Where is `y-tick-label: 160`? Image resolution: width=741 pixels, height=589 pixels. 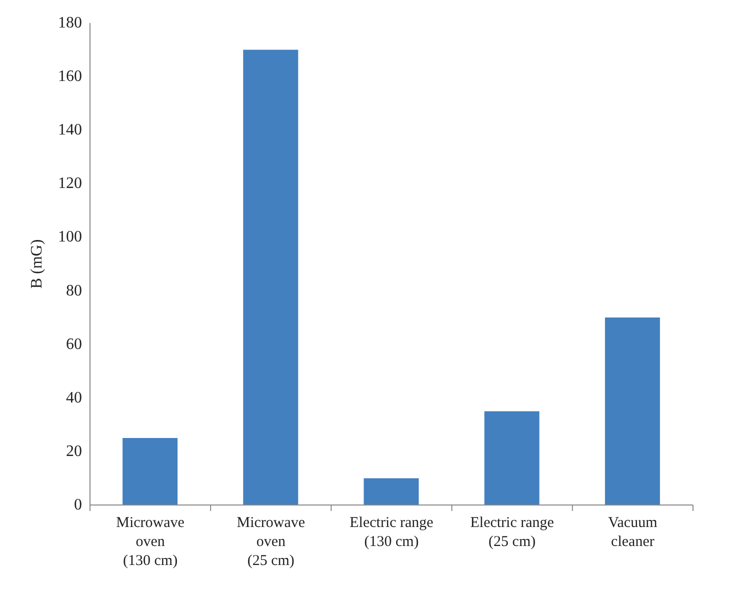
y-tick-label: 160 is located at coordinates (70, 77).